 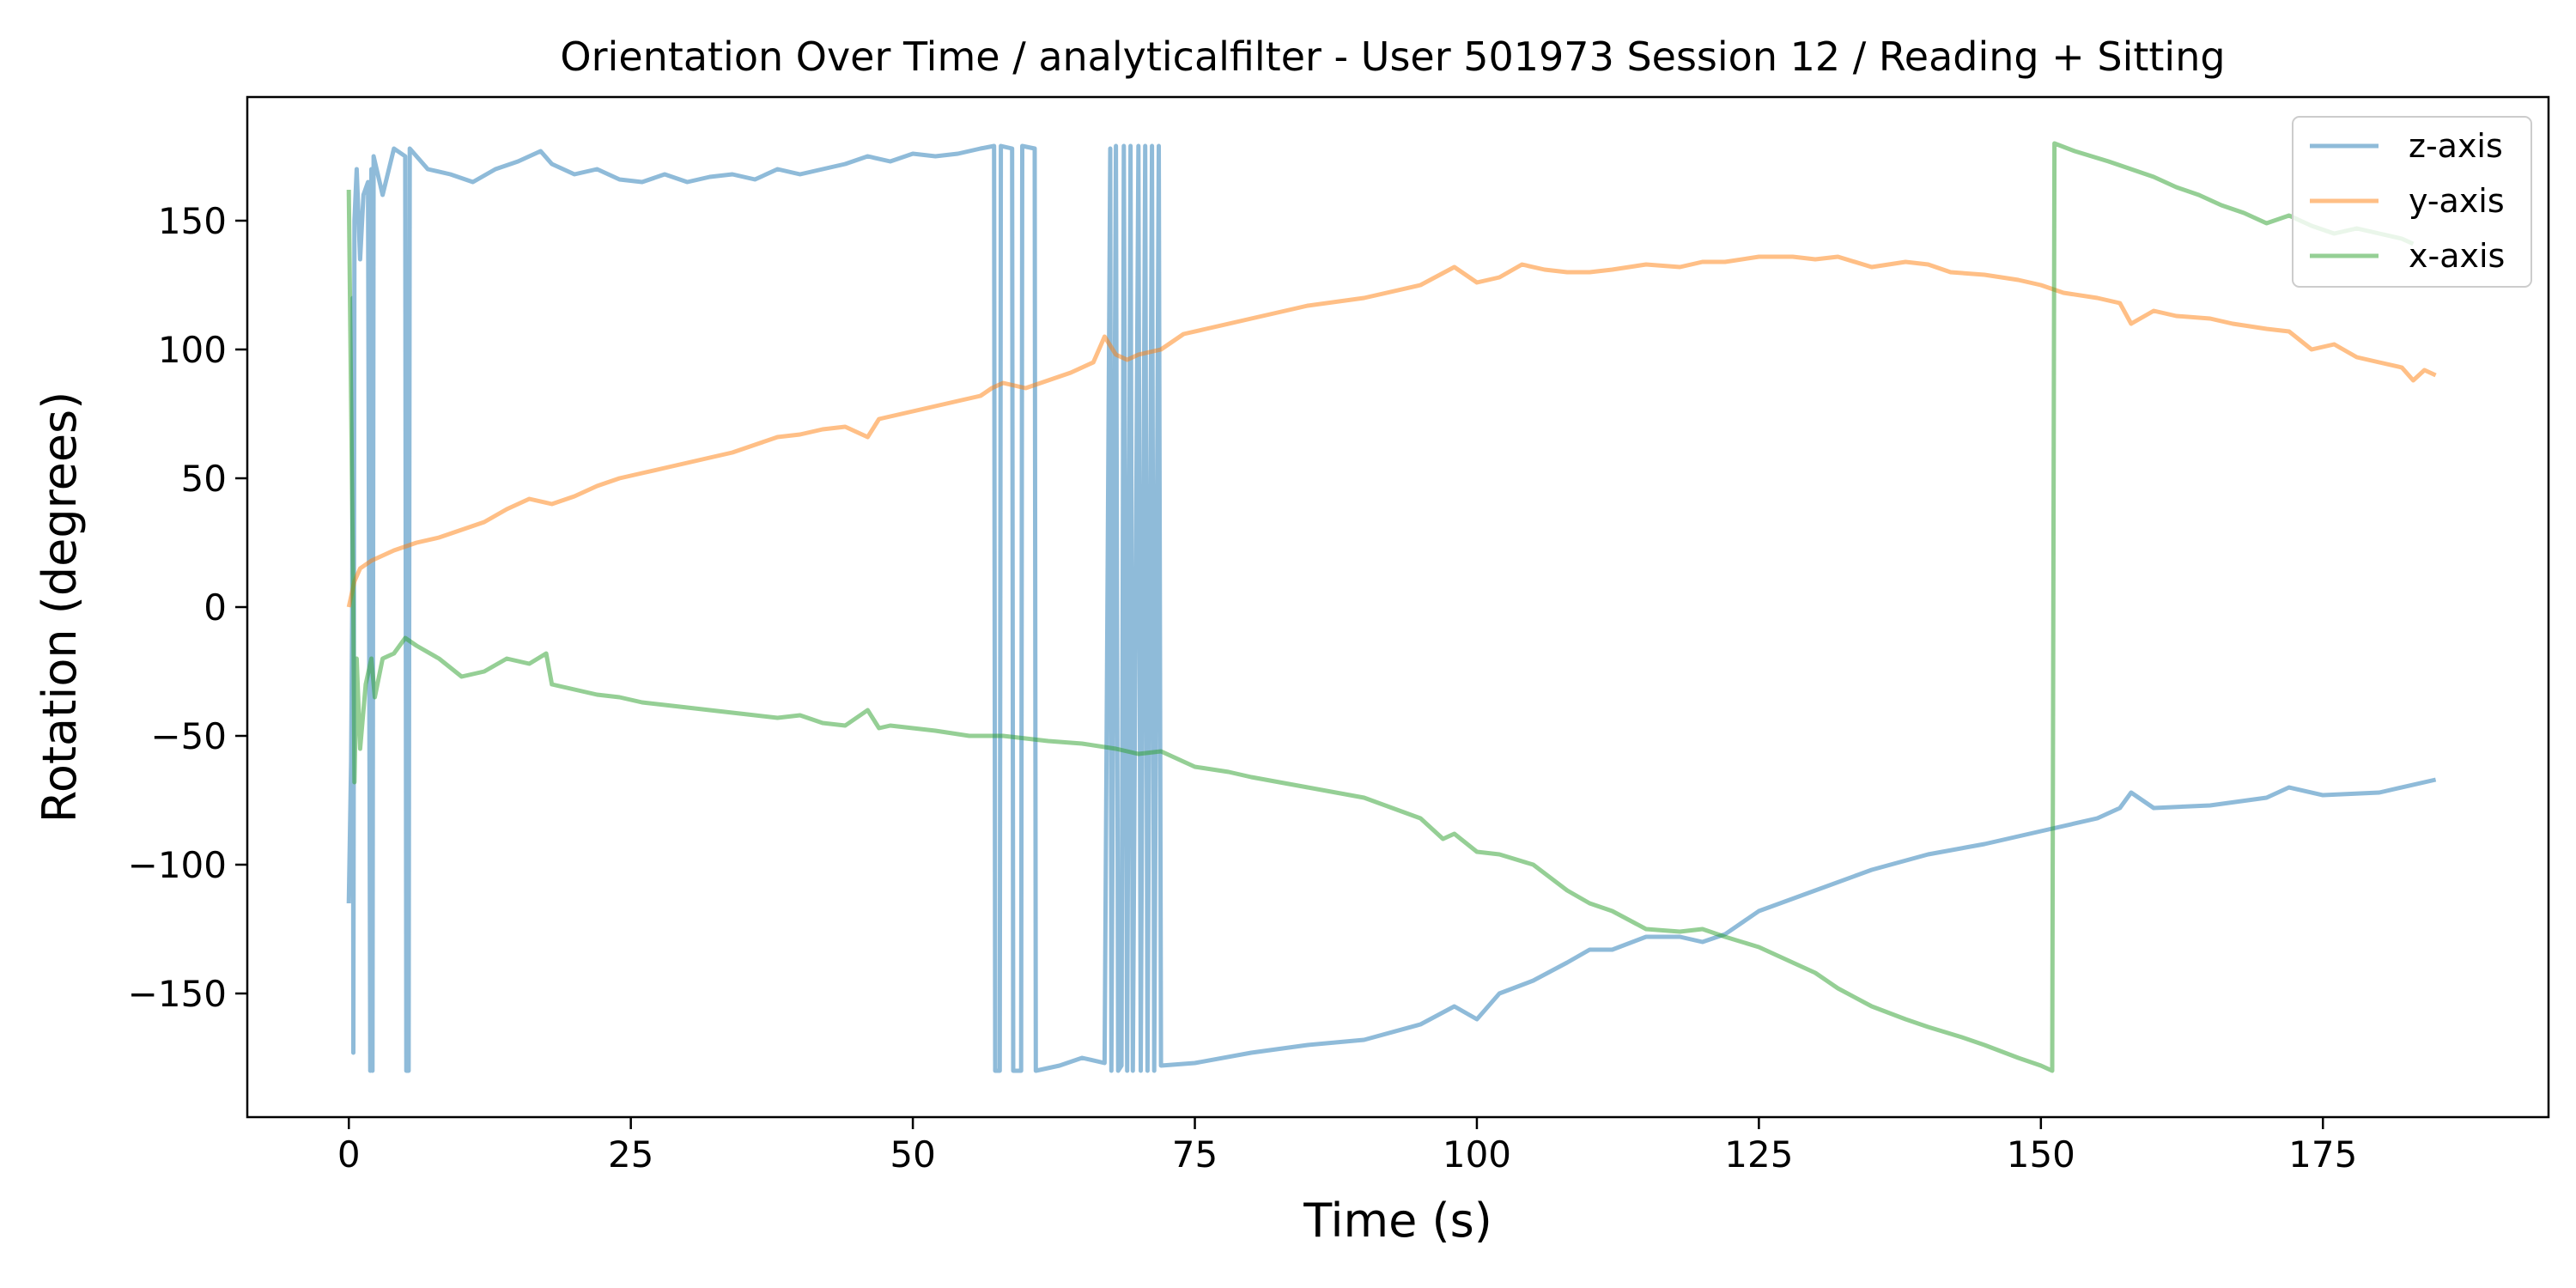 I want to click on x-tick-label: 175, so click(x=2323, y=1155).